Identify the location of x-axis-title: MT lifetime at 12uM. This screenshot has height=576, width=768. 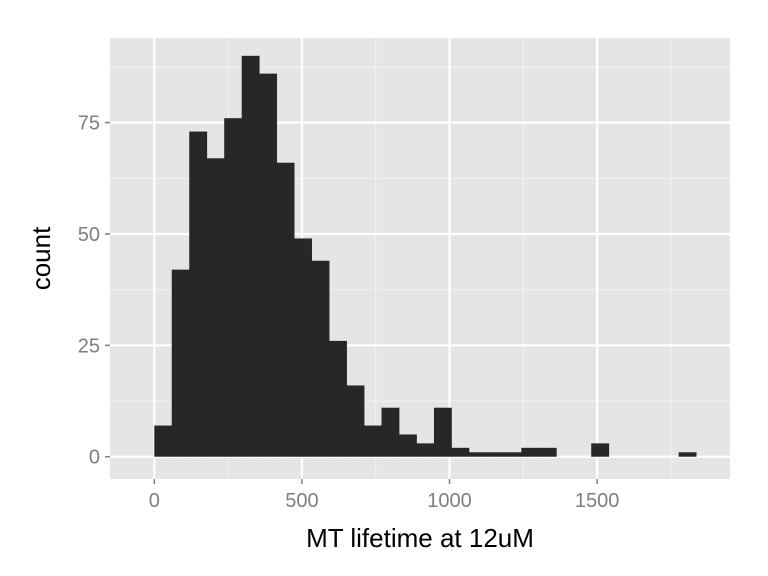
(420, 538).